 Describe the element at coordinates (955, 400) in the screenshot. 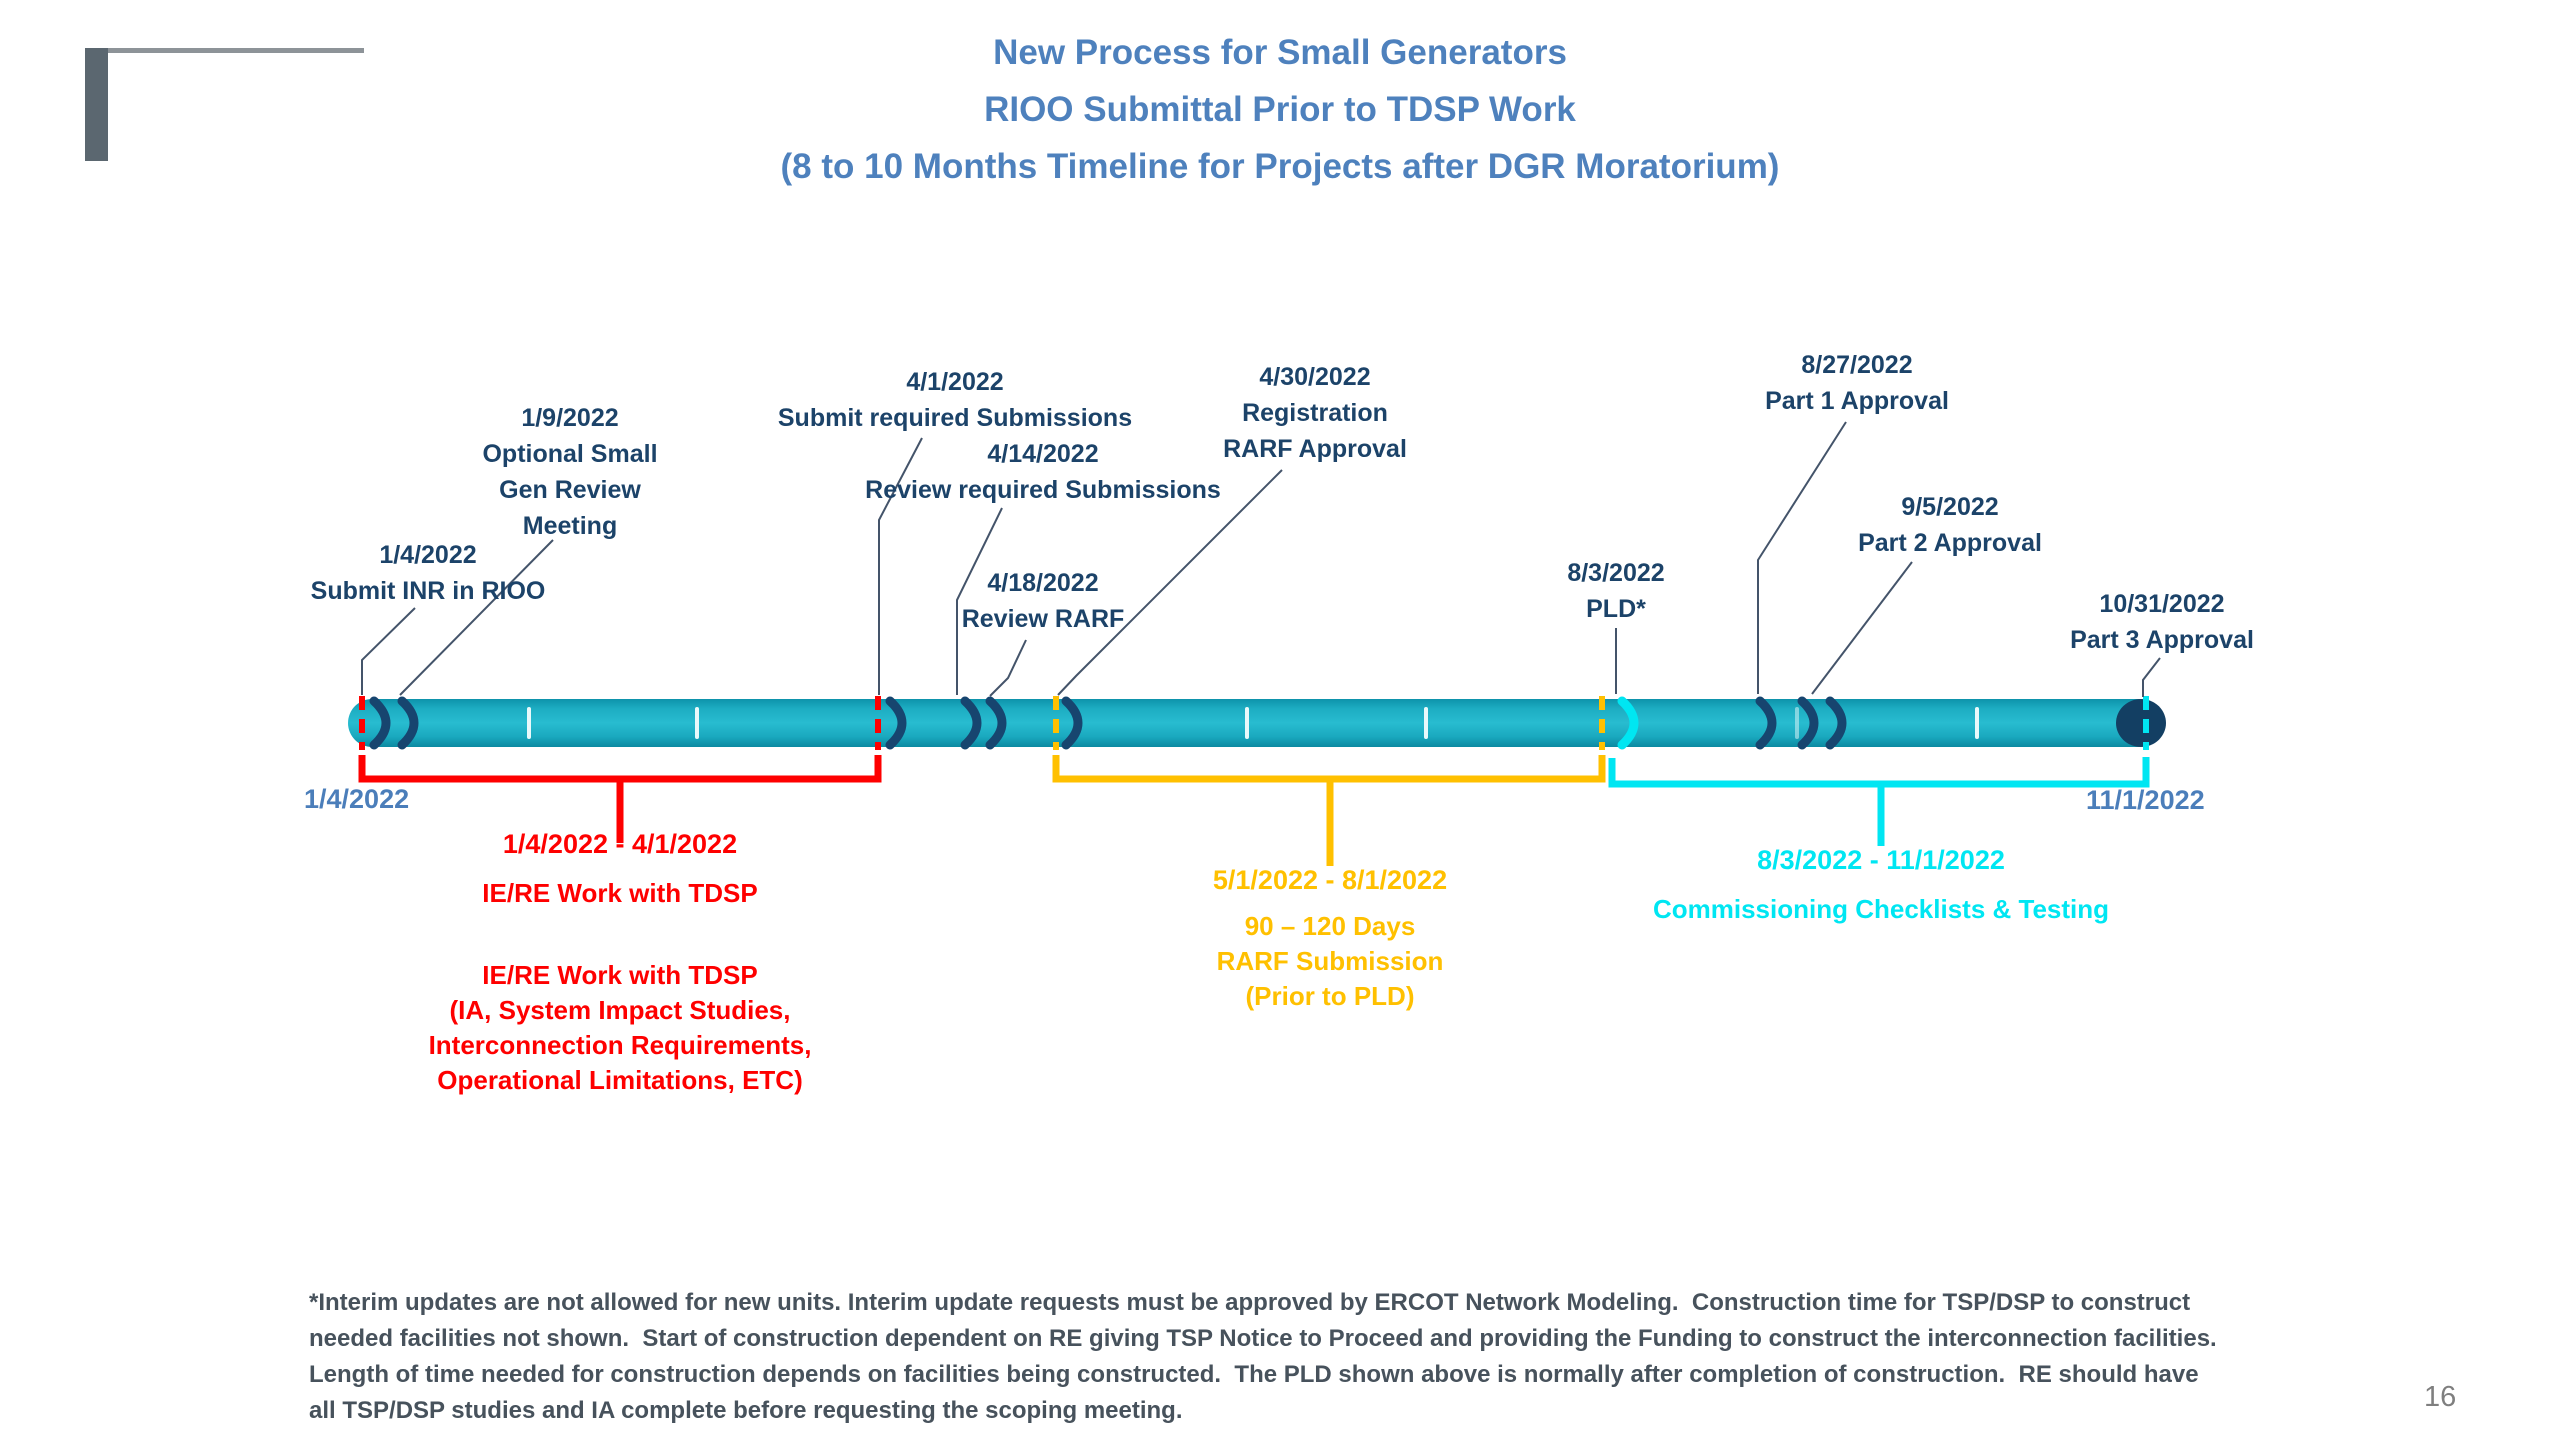

I see `milestone-submit-required: 4/1/2022 Submit required Submissions` at that location.